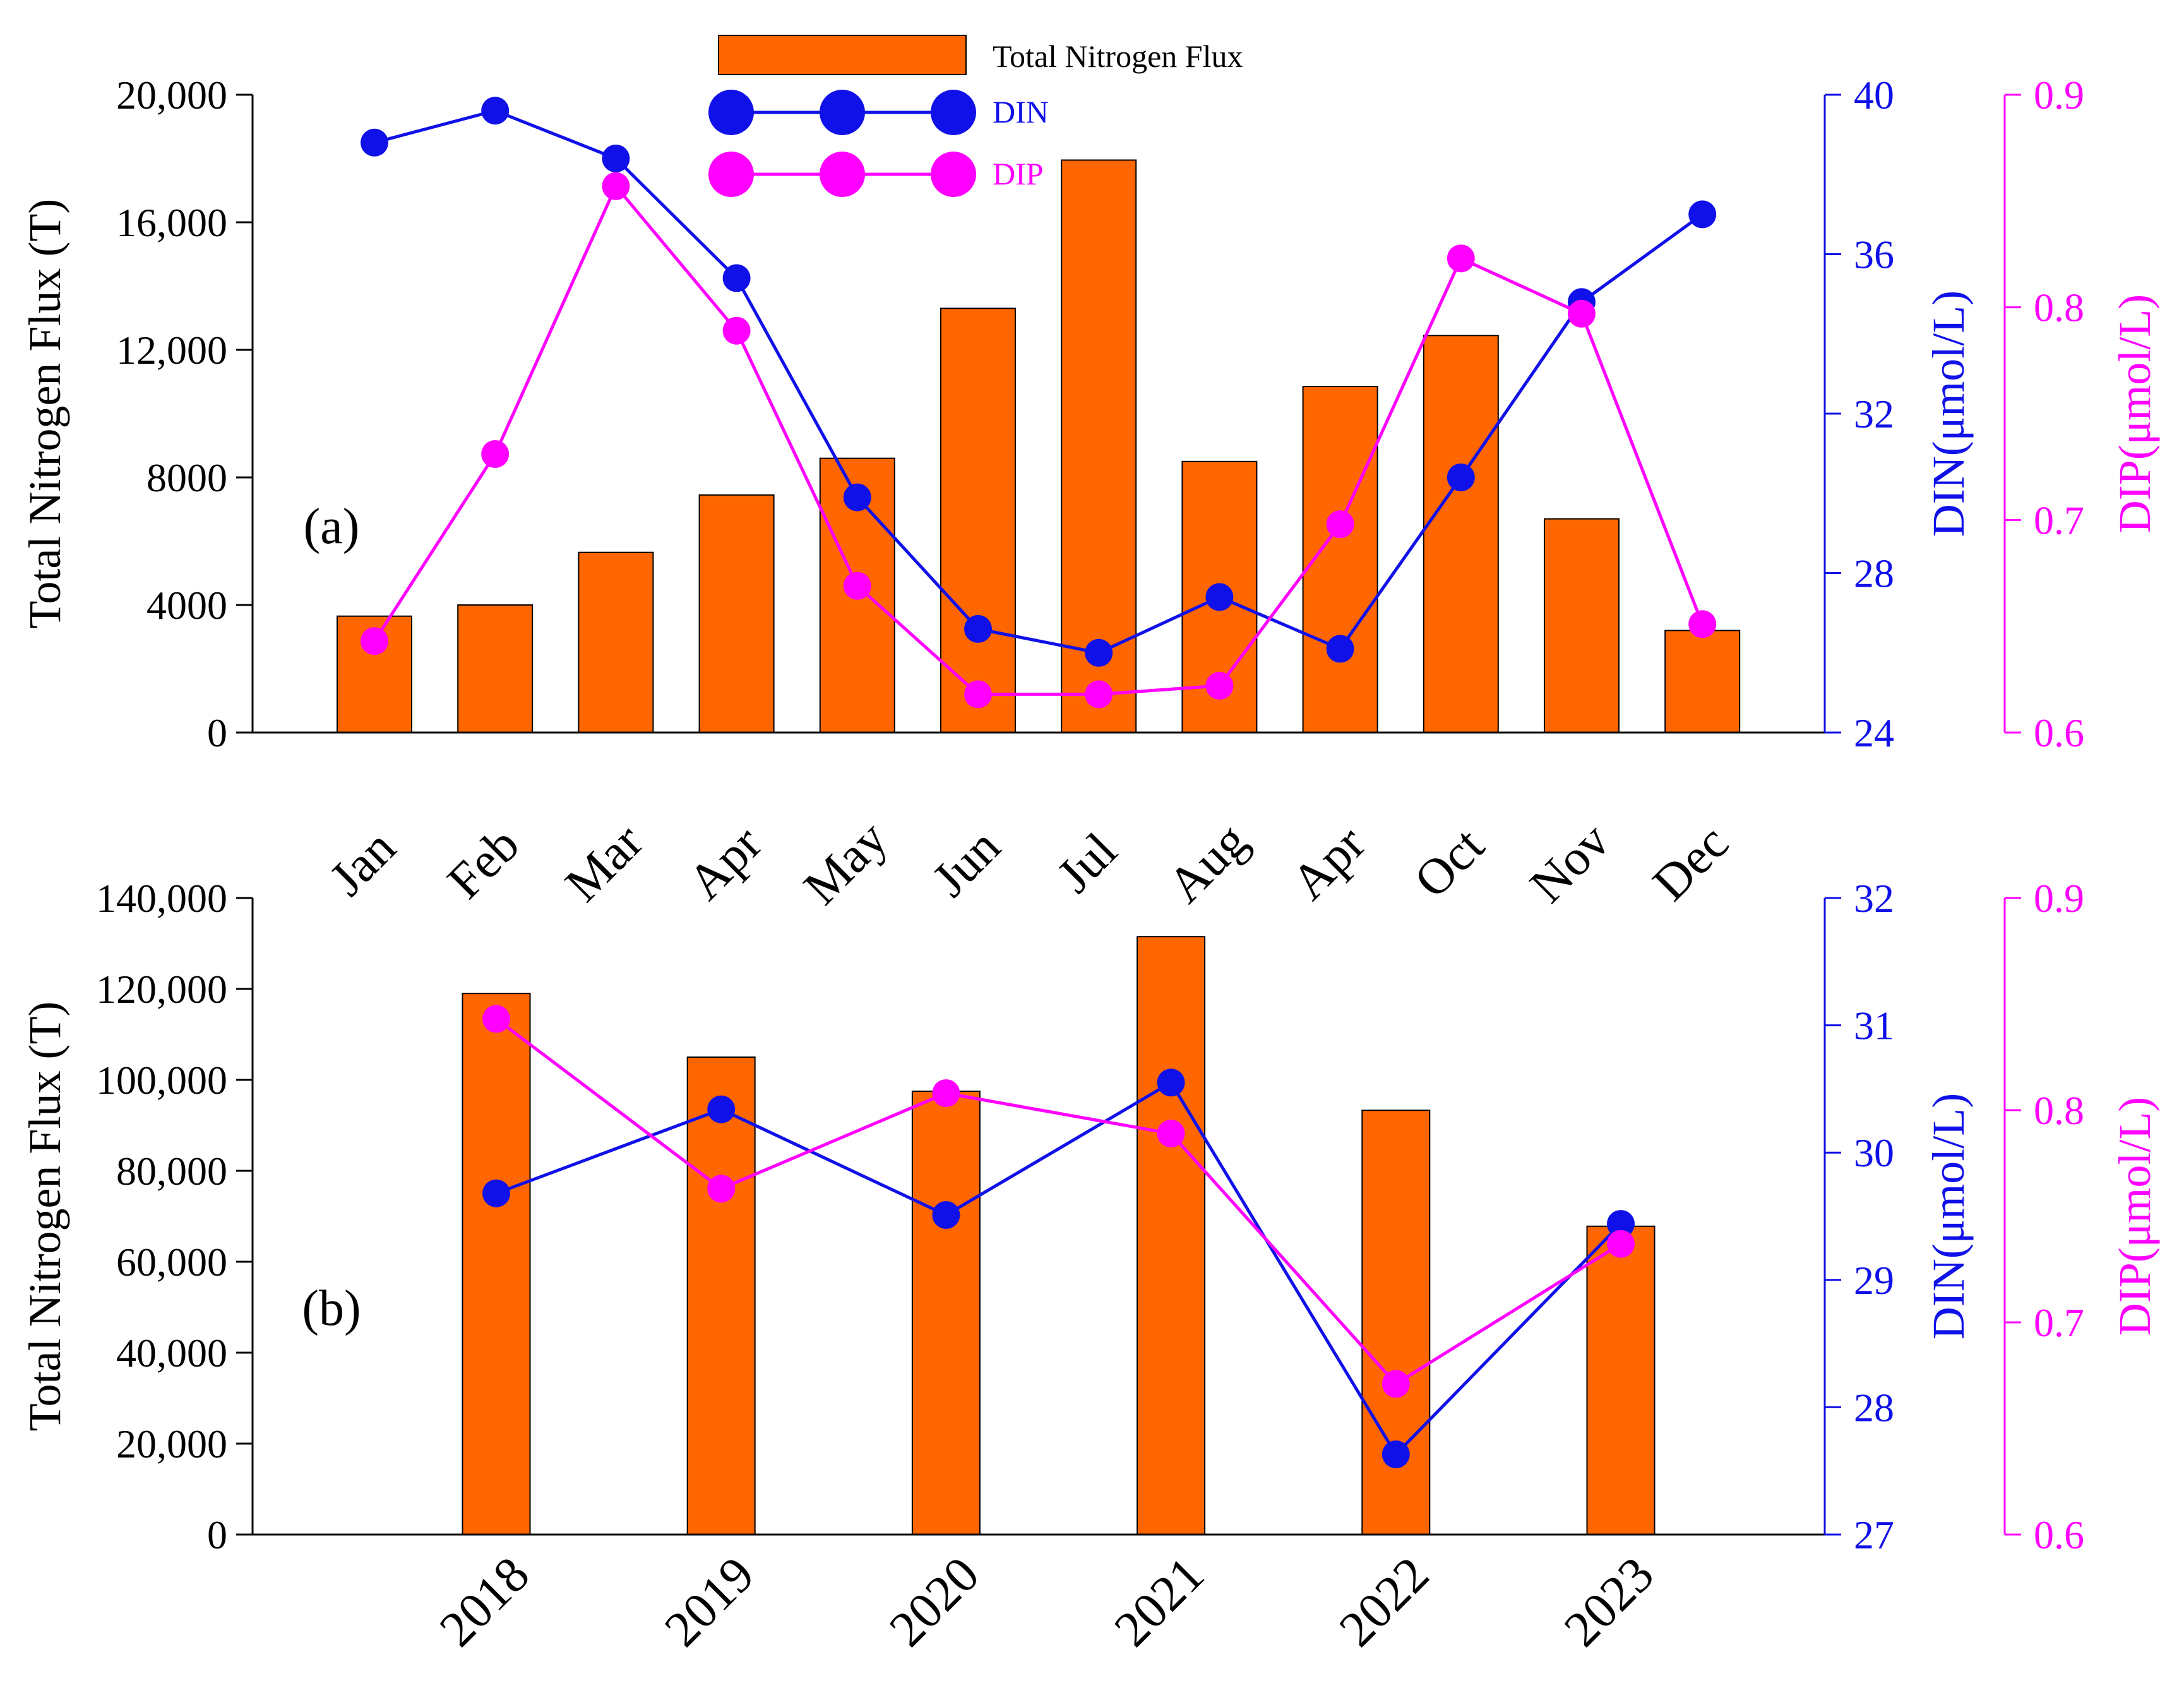 This screenshot has width=2184, height=1688. I want to click on bar-mar, so click(616, 642).